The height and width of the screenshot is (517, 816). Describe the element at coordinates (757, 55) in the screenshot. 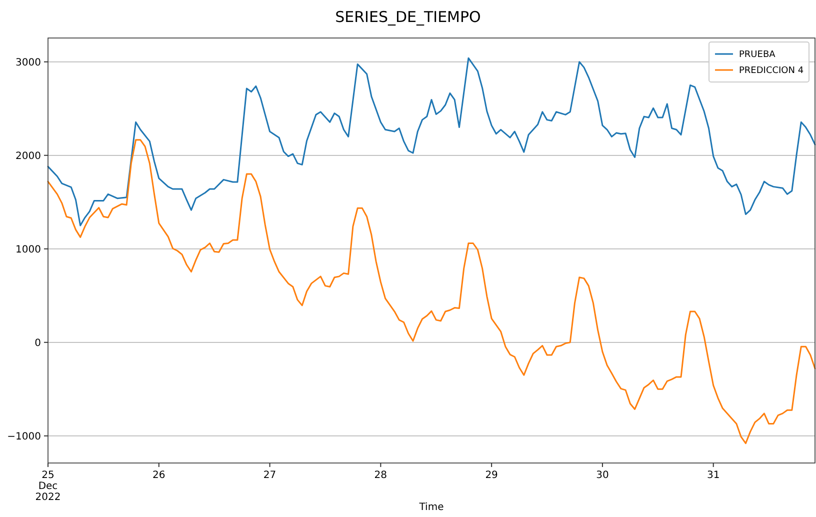

I see `legend-label: PRUEBA` at that location.